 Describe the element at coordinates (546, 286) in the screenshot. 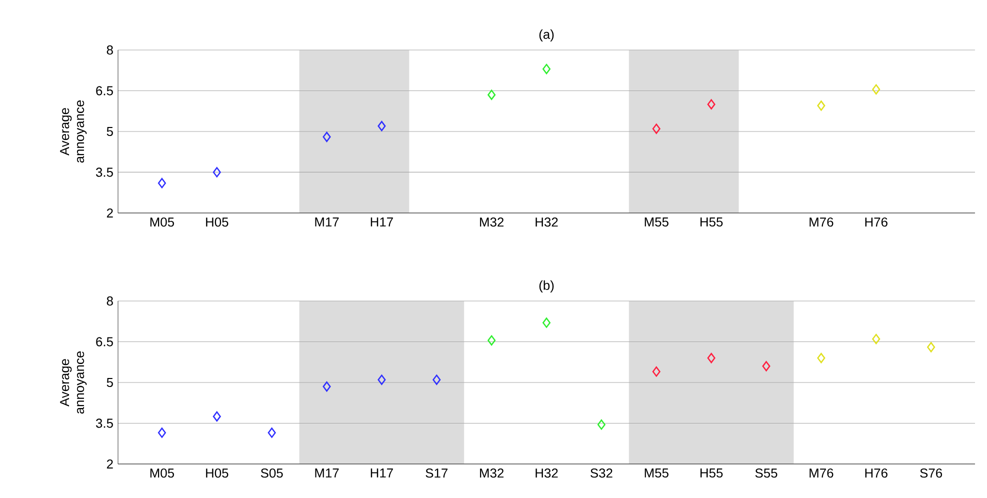

I see `chart-title: (b)` at that location.